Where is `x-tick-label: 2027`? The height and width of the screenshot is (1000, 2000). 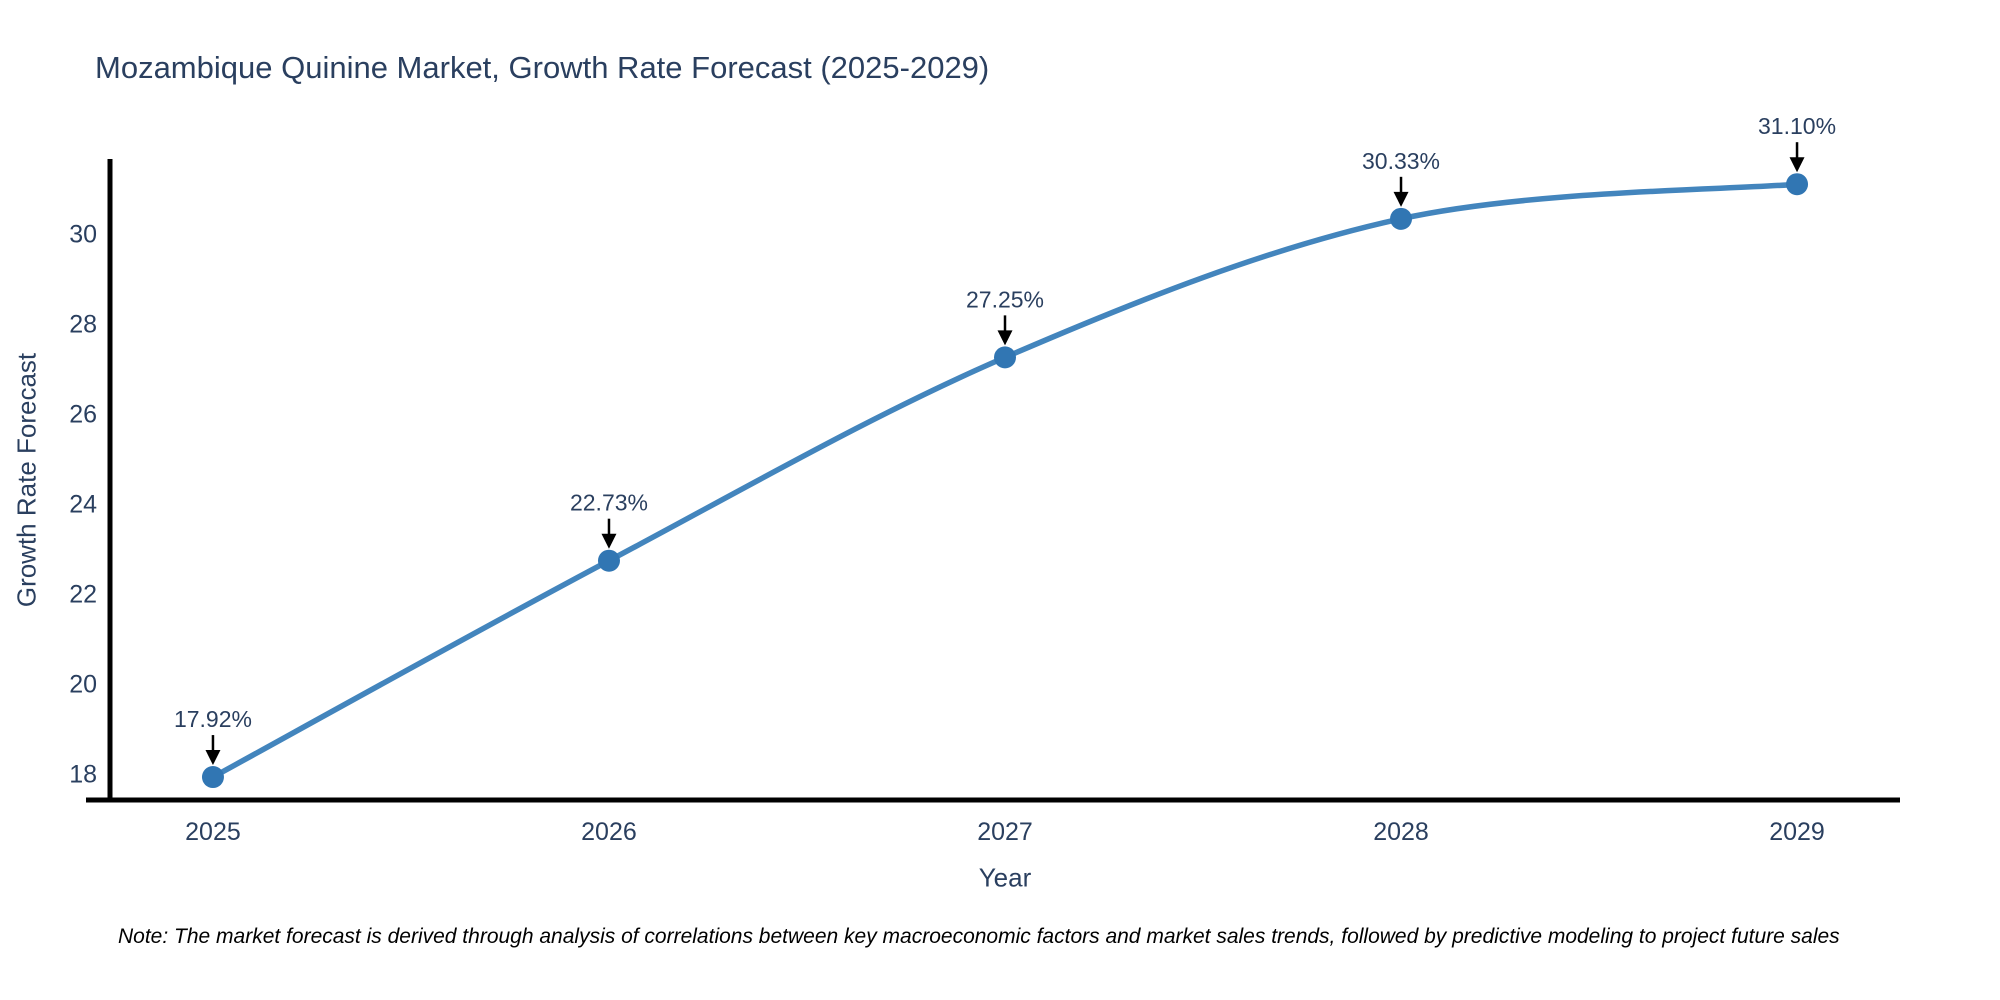
x-tick-label: 2027 is located at coordinates (1005, 832).